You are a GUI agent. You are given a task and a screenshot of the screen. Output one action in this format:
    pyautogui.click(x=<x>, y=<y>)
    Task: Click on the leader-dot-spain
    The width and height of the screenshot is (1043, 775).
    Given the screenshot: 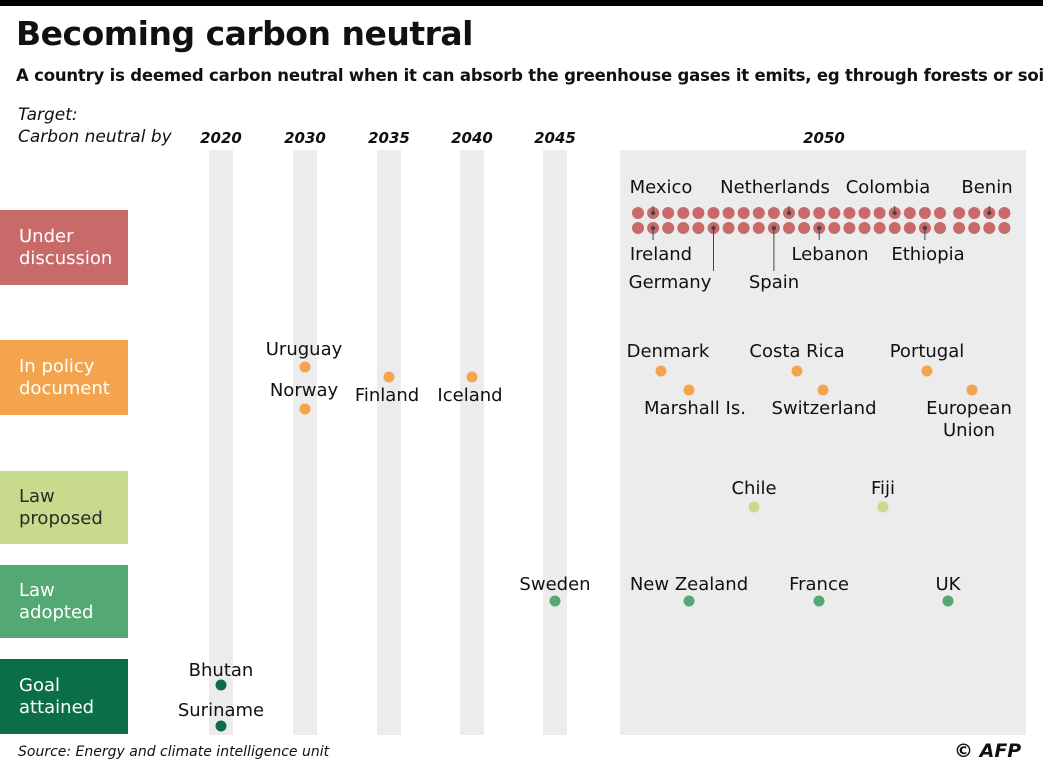 What is the action you would take?
    pyautogui.click(x=774, y=228)
    